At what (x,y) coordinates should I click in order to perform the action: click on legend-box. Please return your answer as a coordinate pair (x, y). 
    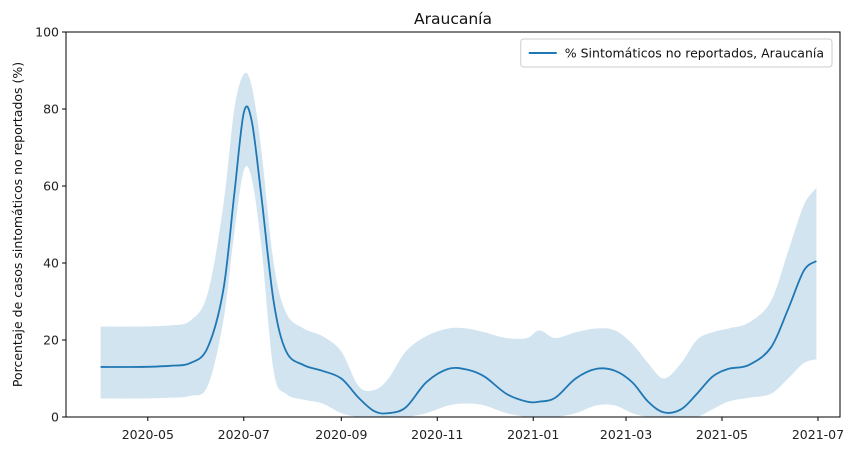
    Looking at the image, I should click on (676, 53).